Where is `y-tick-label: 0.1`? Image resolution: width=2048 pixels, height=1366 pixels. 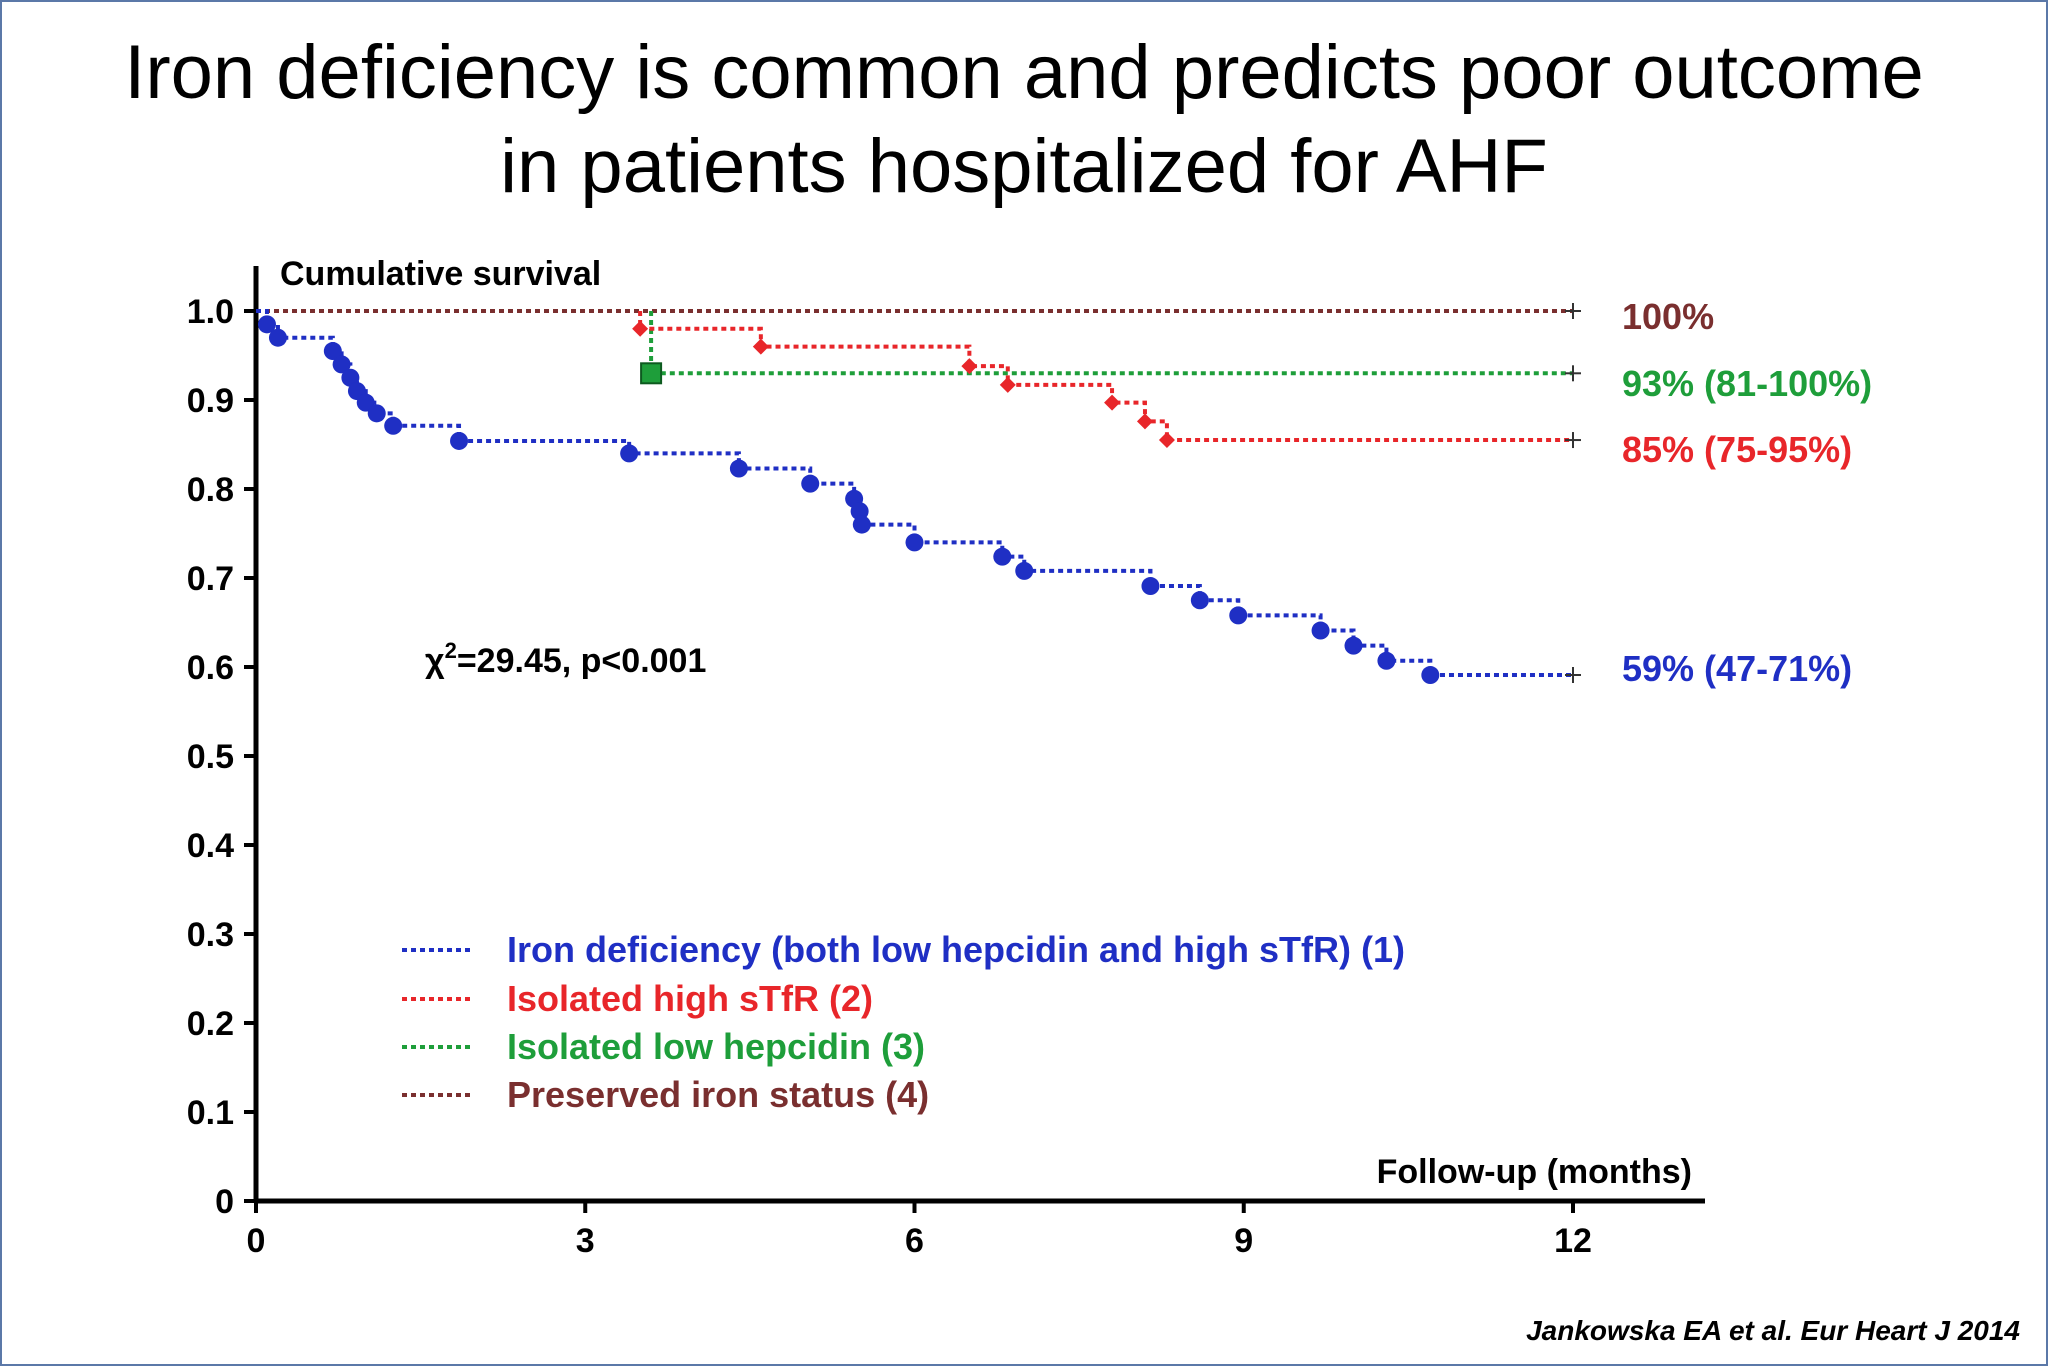
y-tick-label: 0.1 is located at coordinates (210, 1113).